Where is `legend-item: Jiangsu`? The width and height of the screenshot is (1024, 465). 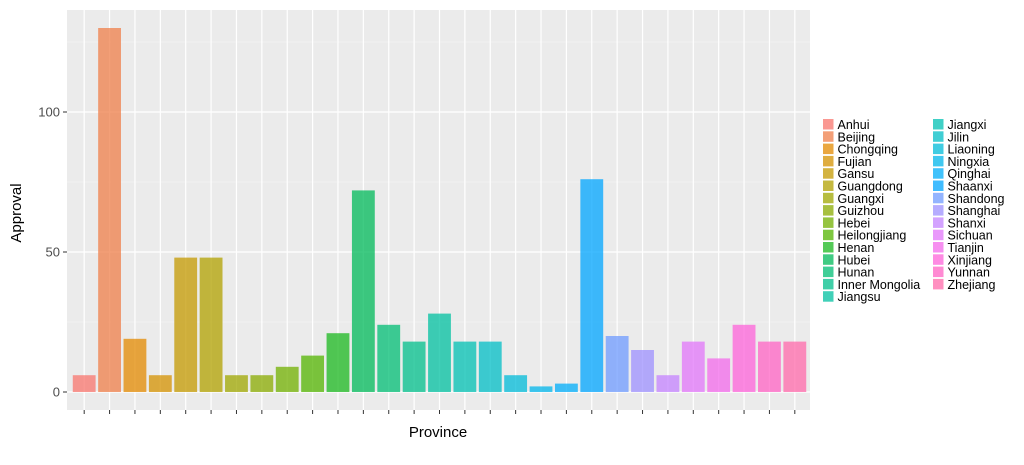
legend-item: Jiangsu is located at coordinates (852, 297).